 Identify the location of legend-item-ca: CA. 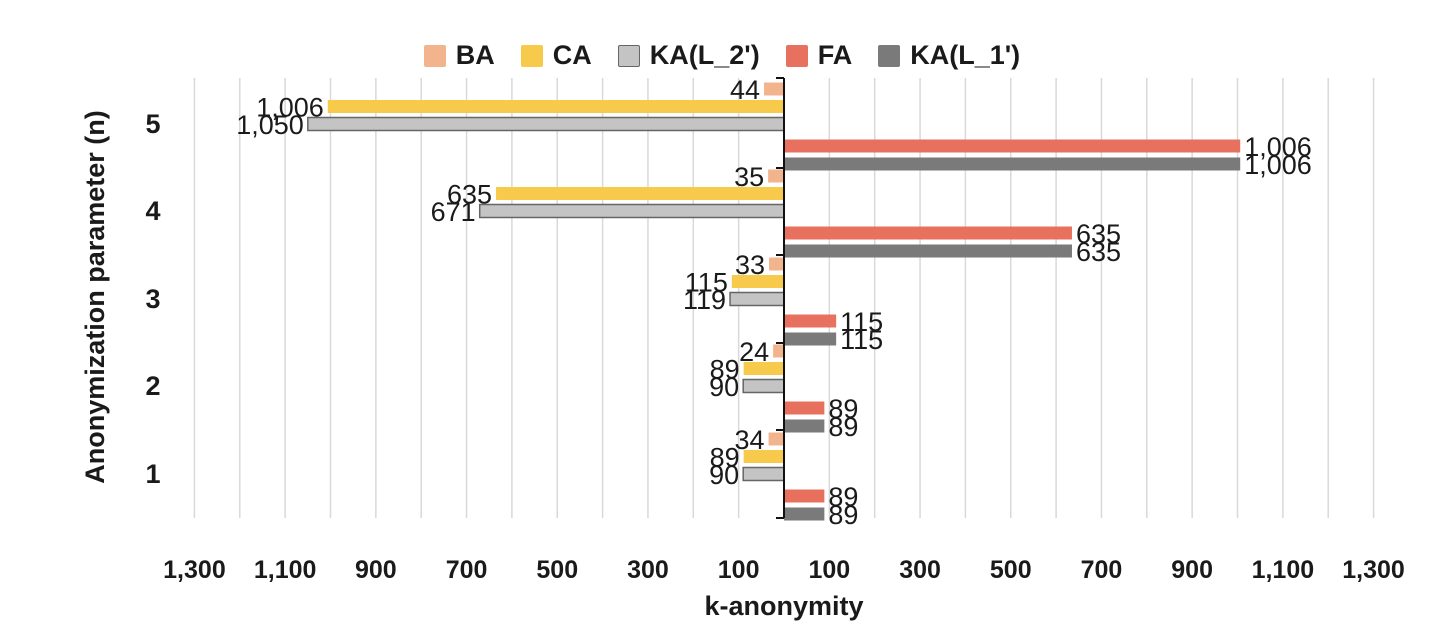
(556, 55).